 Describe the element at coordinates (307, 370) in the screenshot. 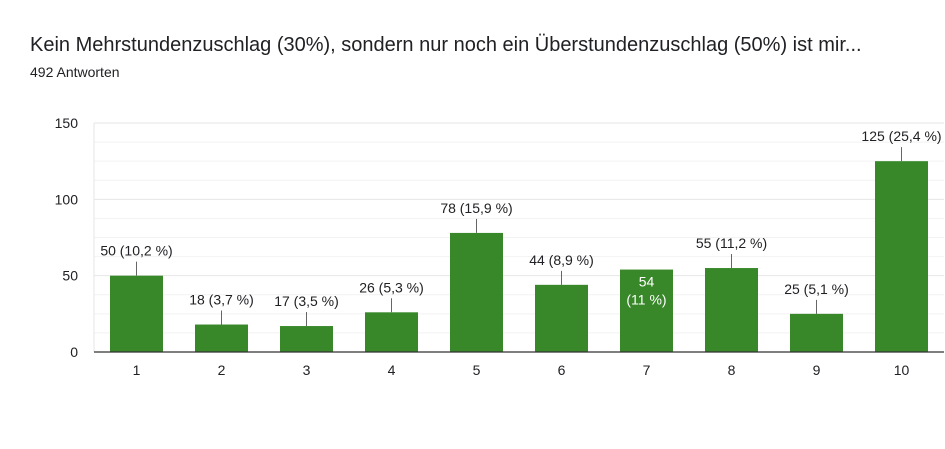

I see `x-tick-label: 3` at that location.